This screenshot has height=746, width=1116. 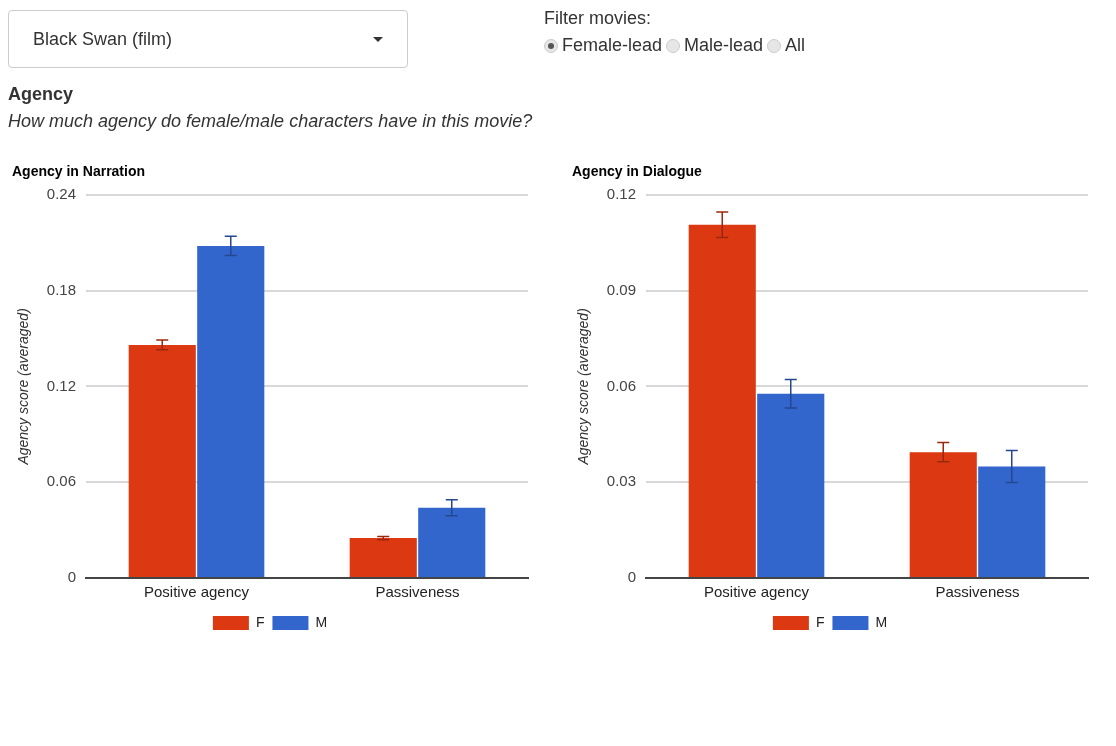 I want to click on text: Male-lead, so click(x=724, y=45).